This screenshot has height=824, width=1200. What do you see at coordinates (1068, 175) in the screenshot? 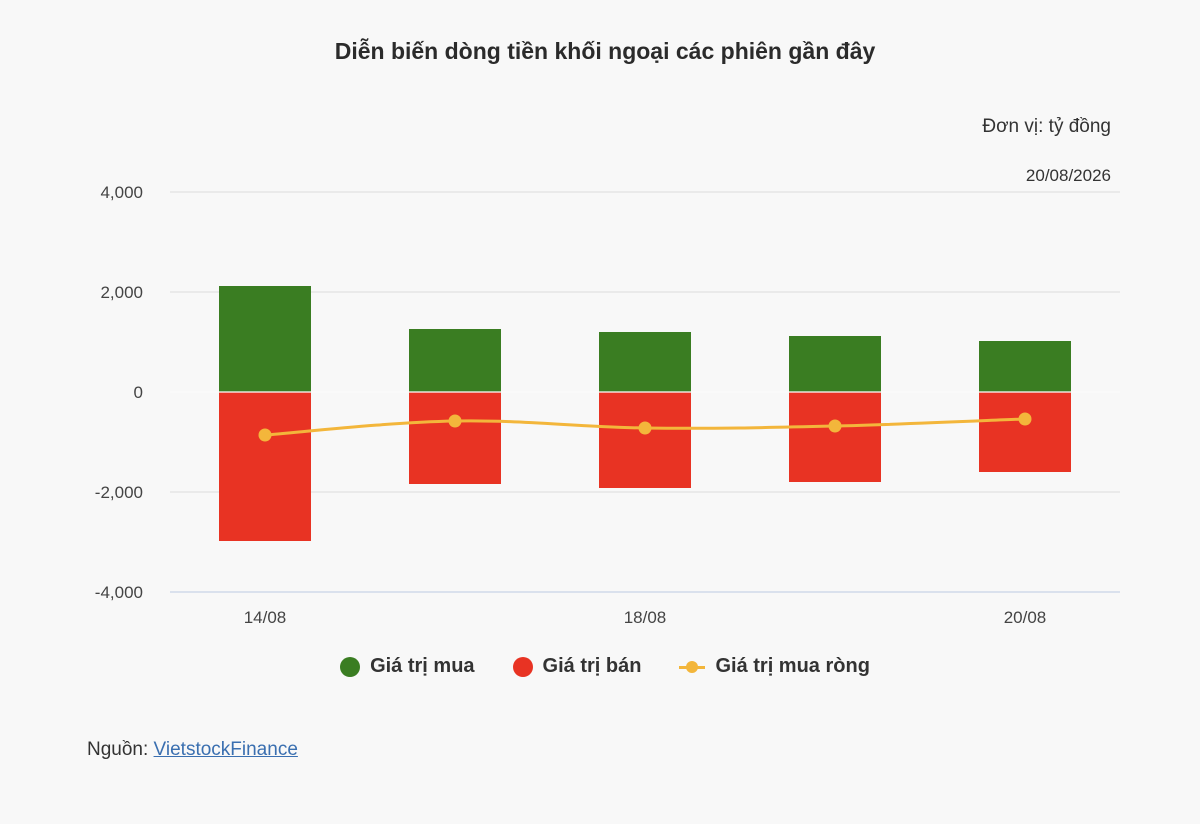
I see `date-label: 20/08/2026` at bounding box center [1068, 175].